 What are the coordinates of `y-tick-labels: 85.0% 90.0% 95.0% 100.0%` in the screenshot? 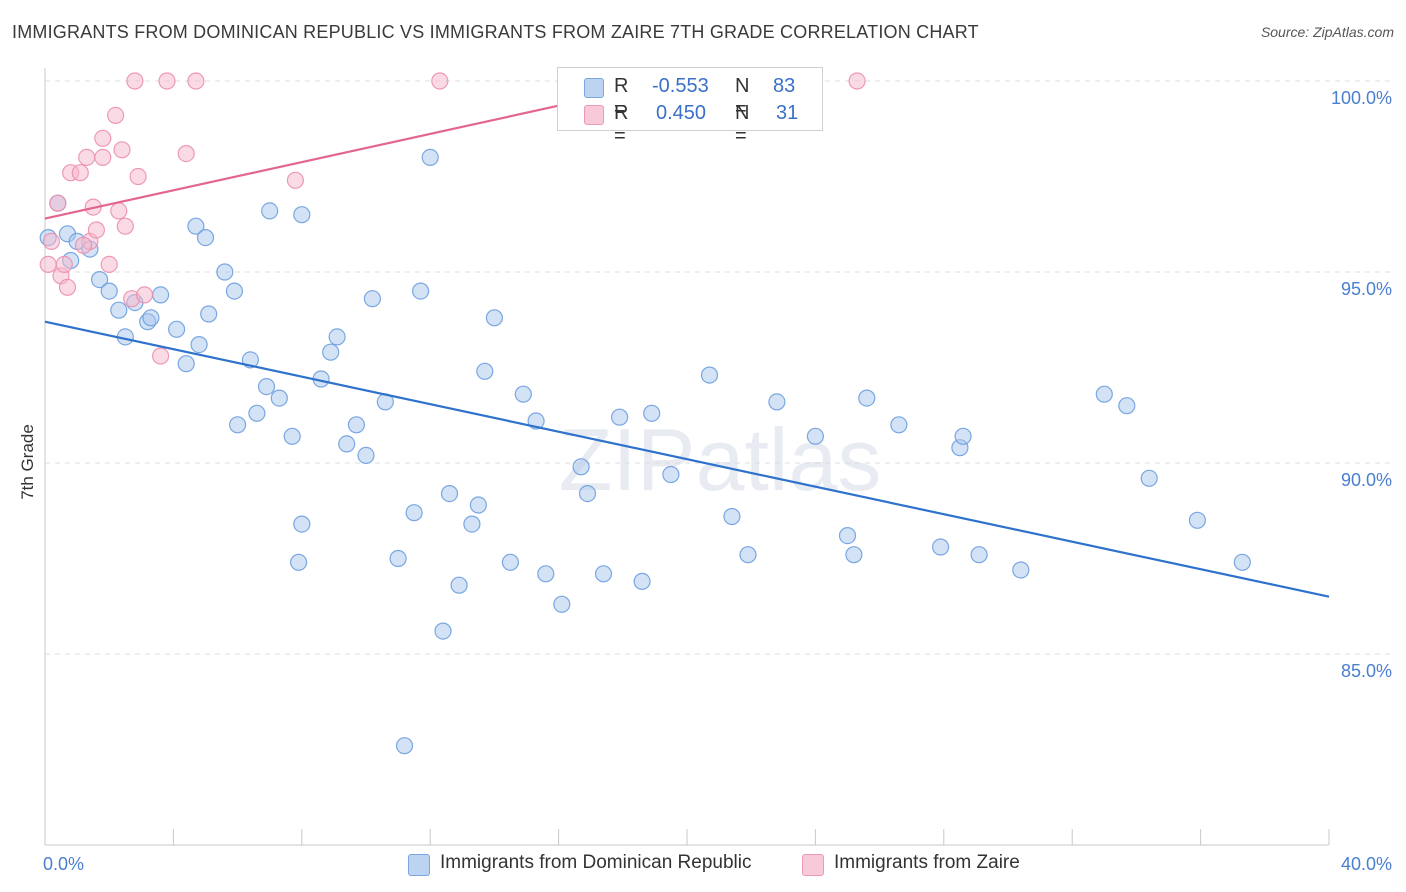 It's located at (1361, 384).